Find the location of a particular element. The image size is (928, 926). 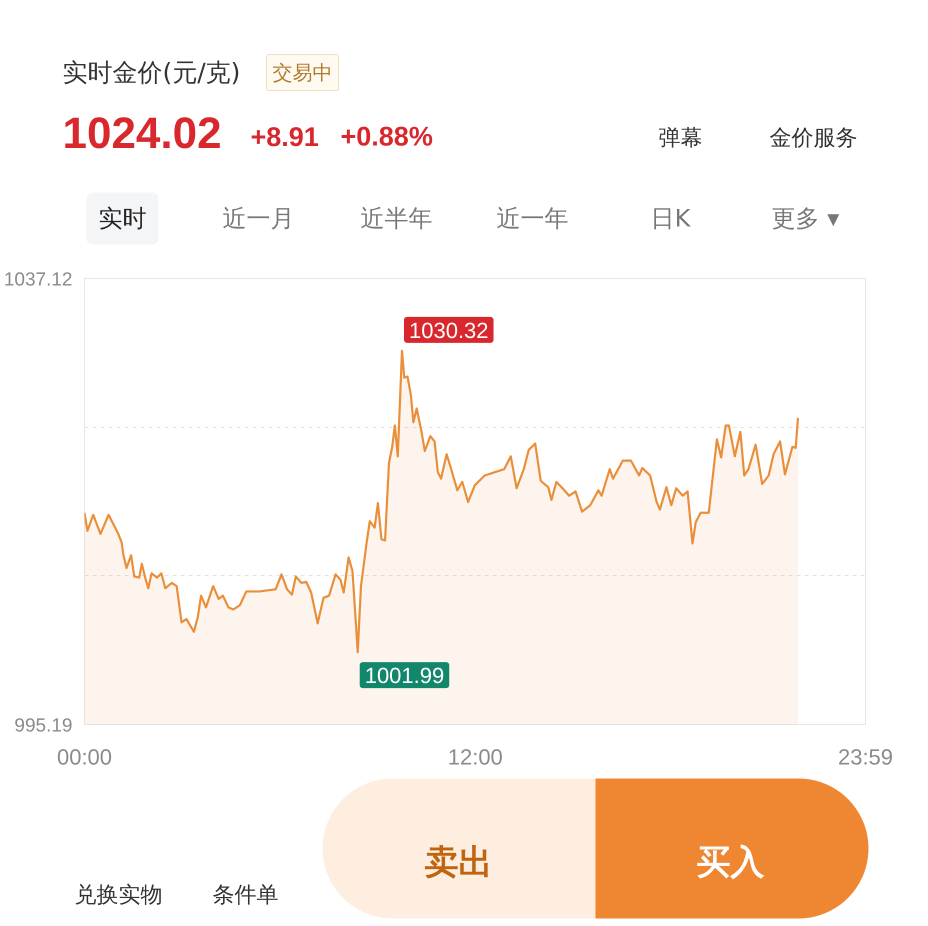

x-tick-label: 23:59 is located at coordinates (866, 757).